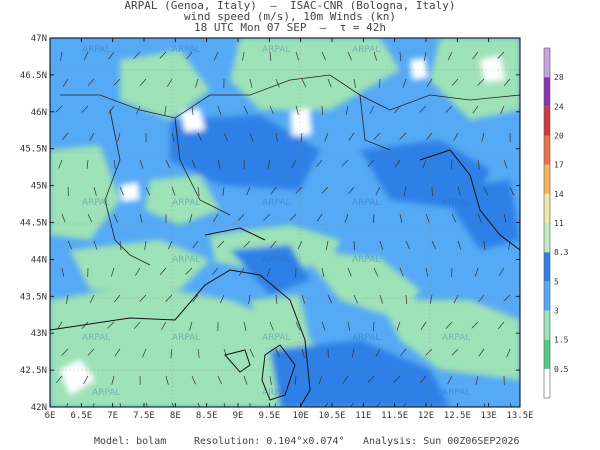 Image resolution: width=600 pixels, height=450 pixels. I want to click on lat-label: 43N, so click(39, 334).